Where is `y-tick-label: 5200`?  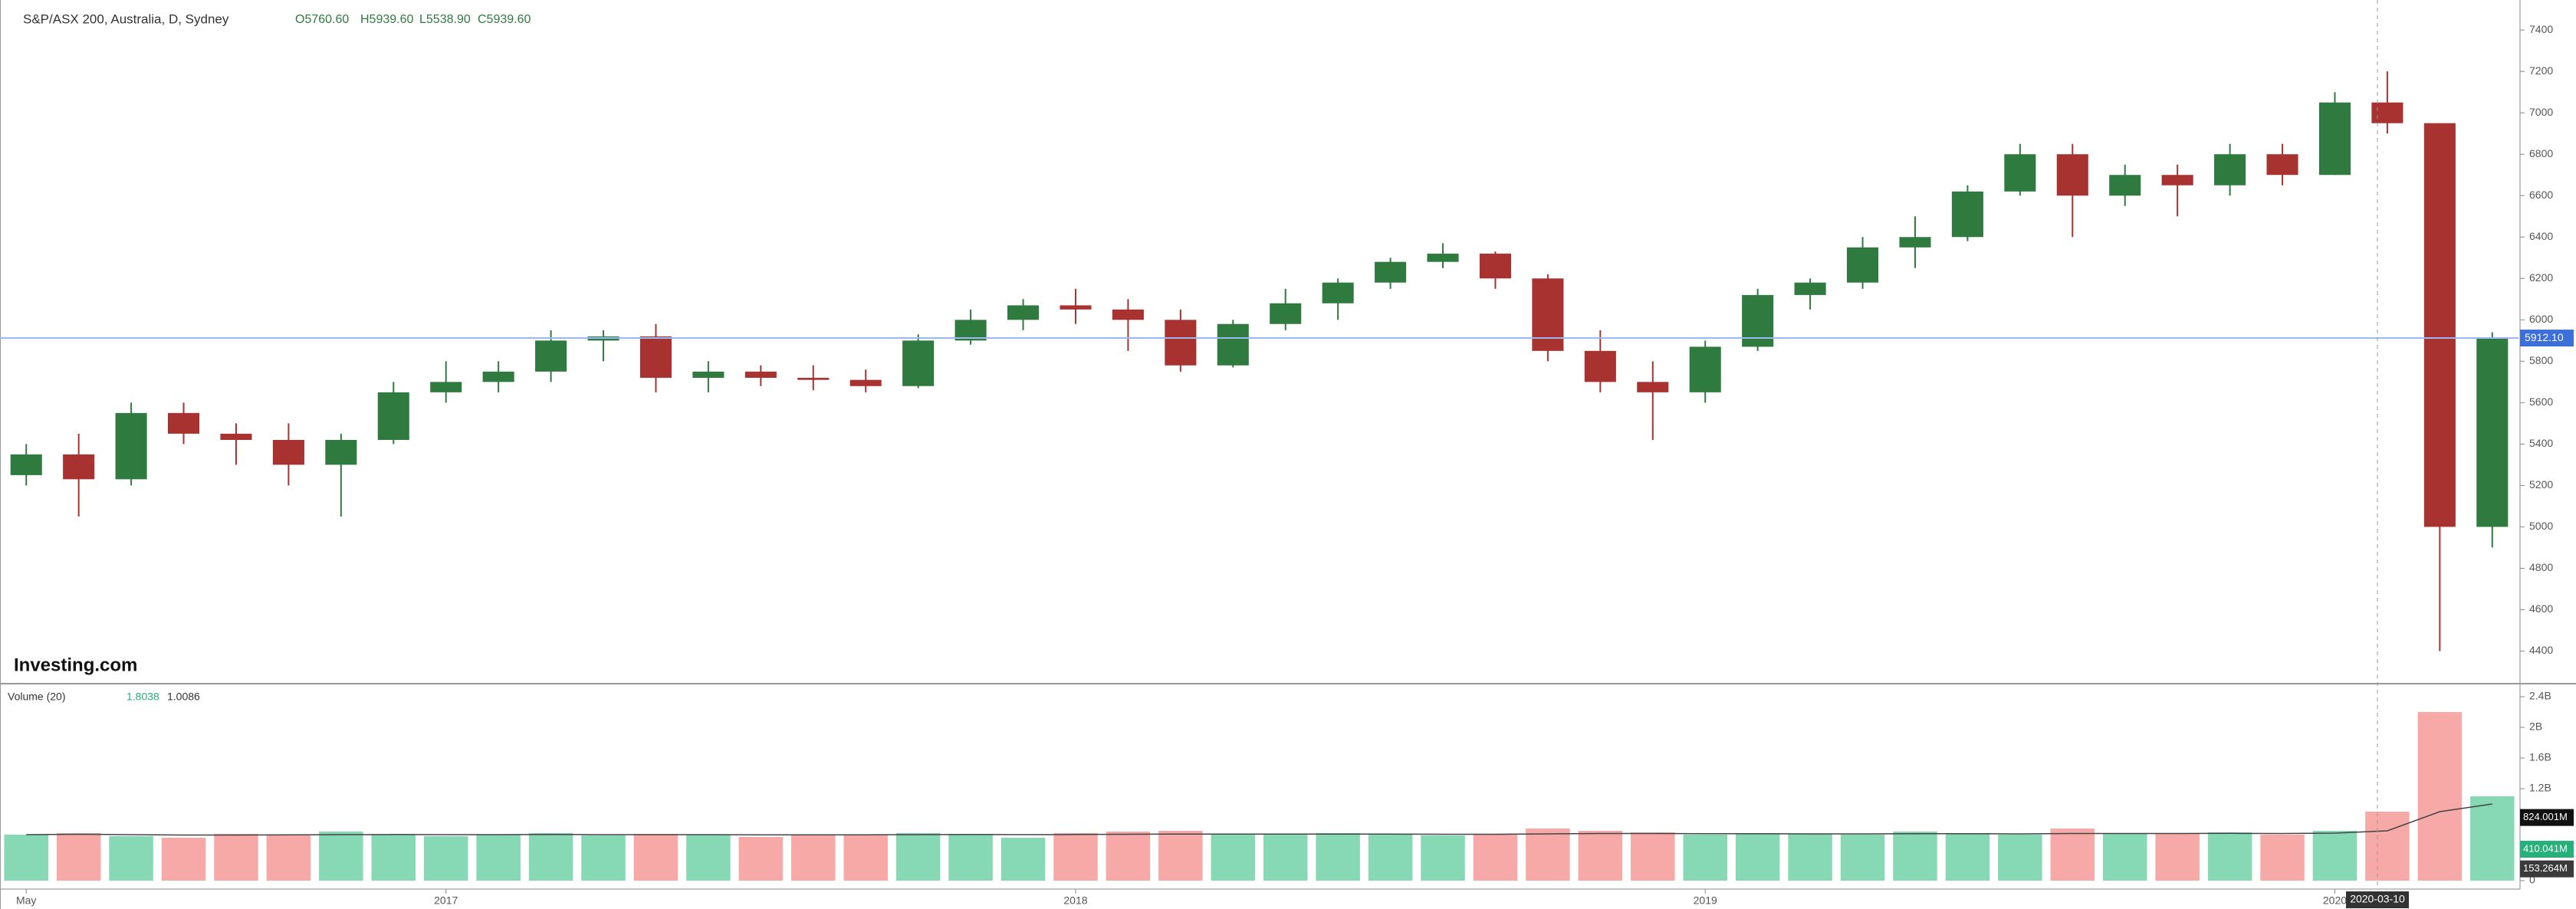
y-tick-label: 5200 is located at coordinates (2541, 485).